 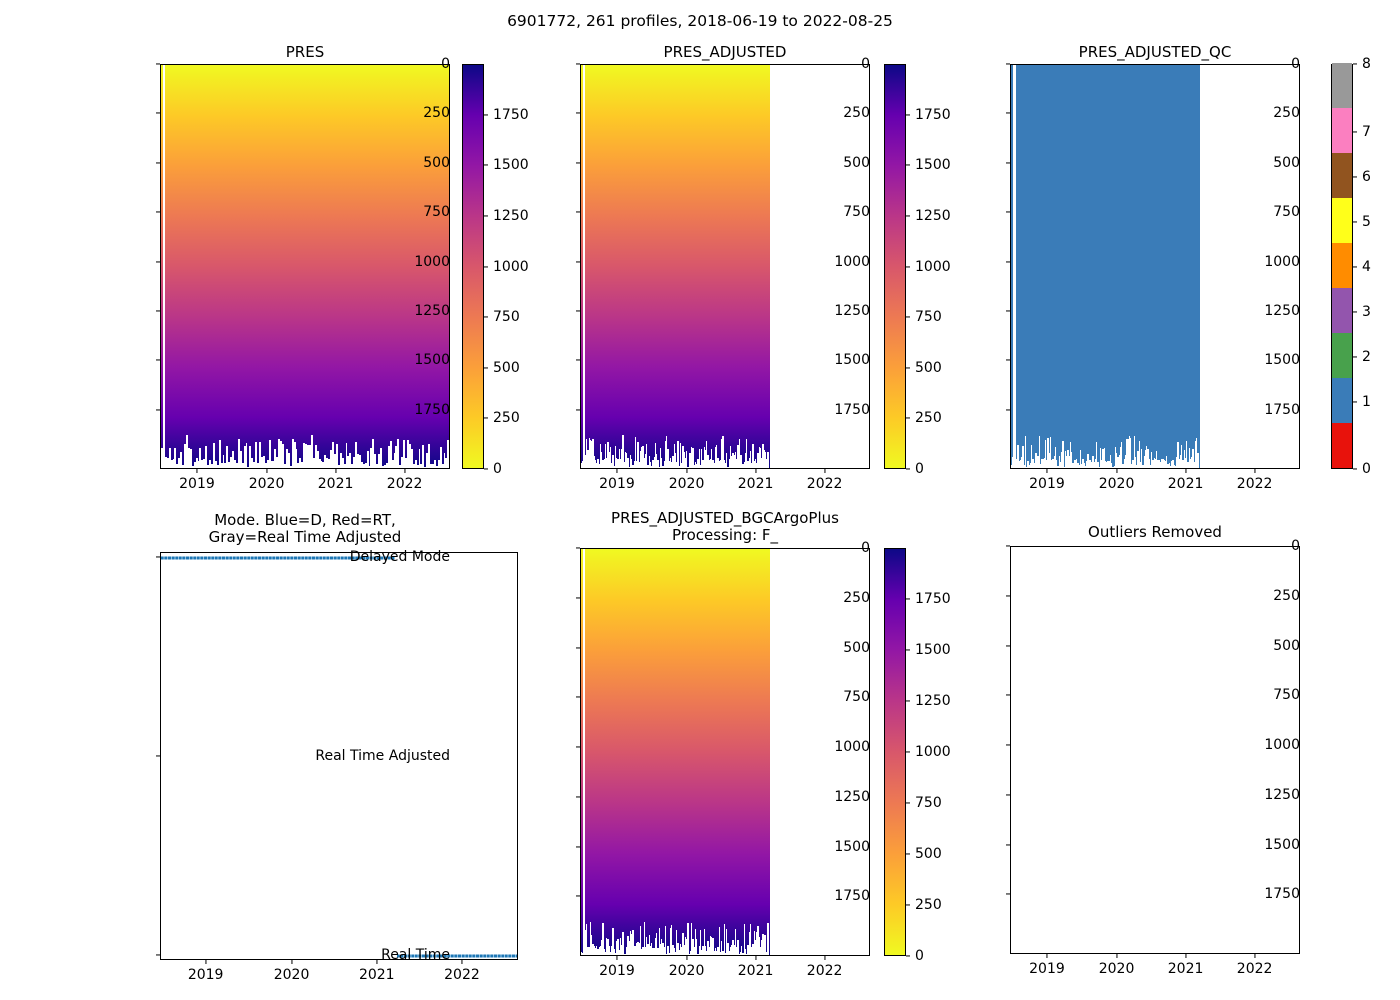 What do you see at coordinates (725, 518) in the screenshot?
I see `panel-bgc-title-line1: PRES_ADJUSTED_BGCArgoPlus` at bounding box center [725, 518].